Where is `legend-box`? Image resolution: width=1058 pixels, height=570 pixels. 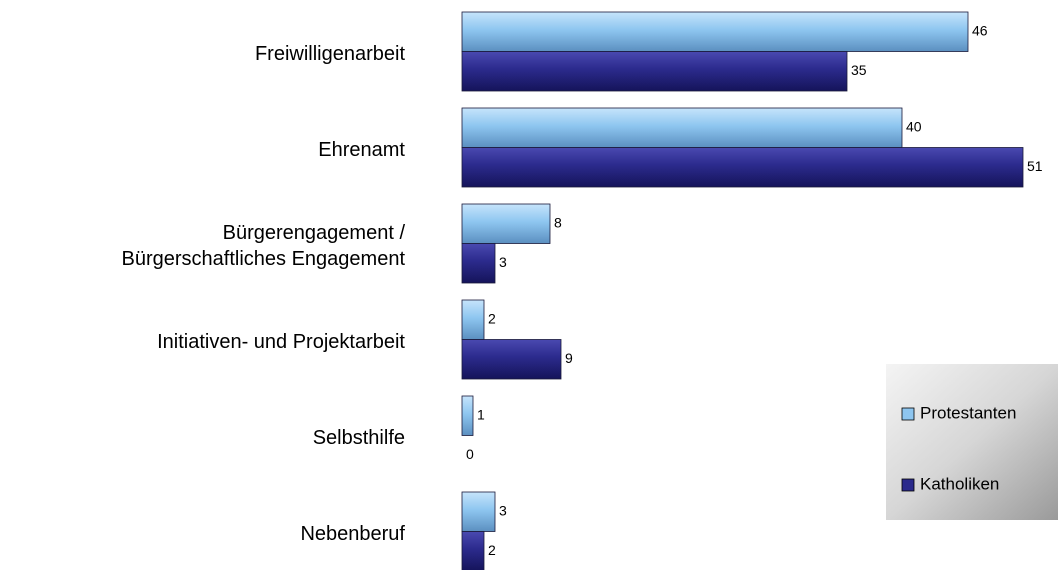
legend-box is located at coordinates (972, 442).